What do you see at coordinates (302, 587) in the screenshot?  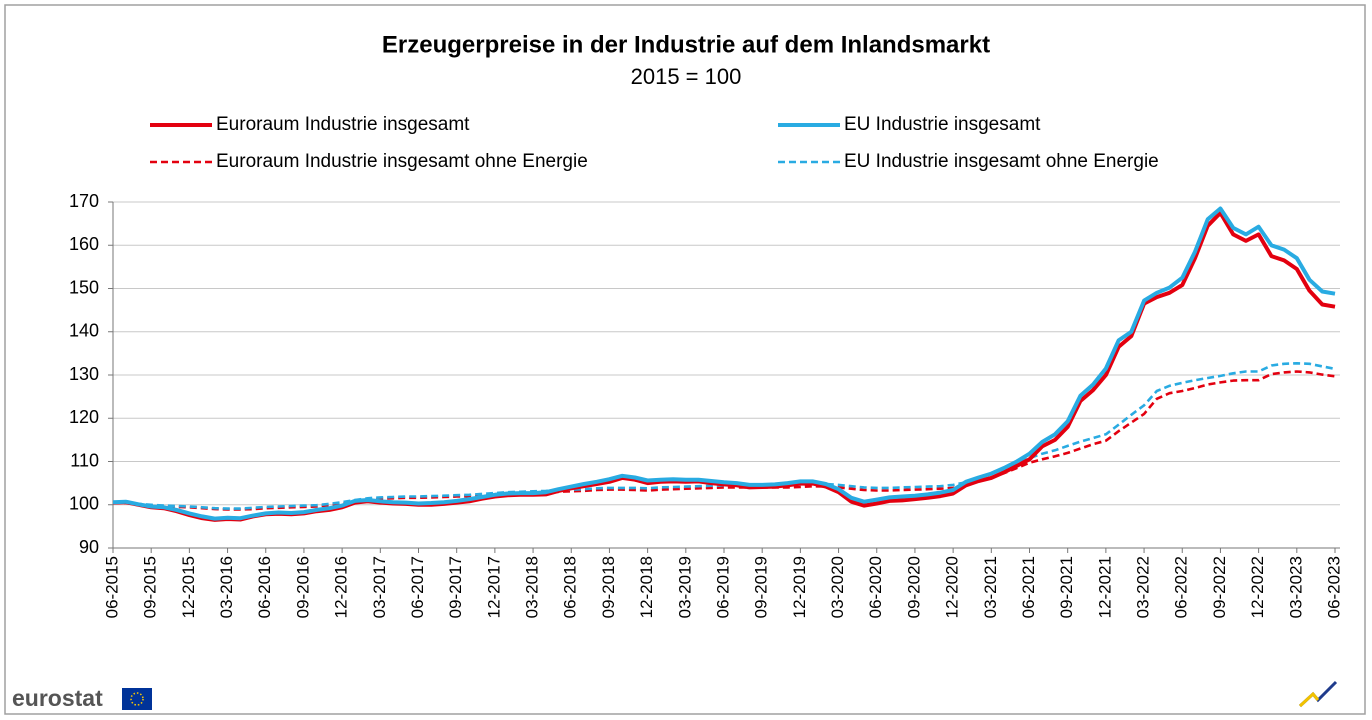 I see `x-tick-label: 09-2016` at bounding box center [302, 587].